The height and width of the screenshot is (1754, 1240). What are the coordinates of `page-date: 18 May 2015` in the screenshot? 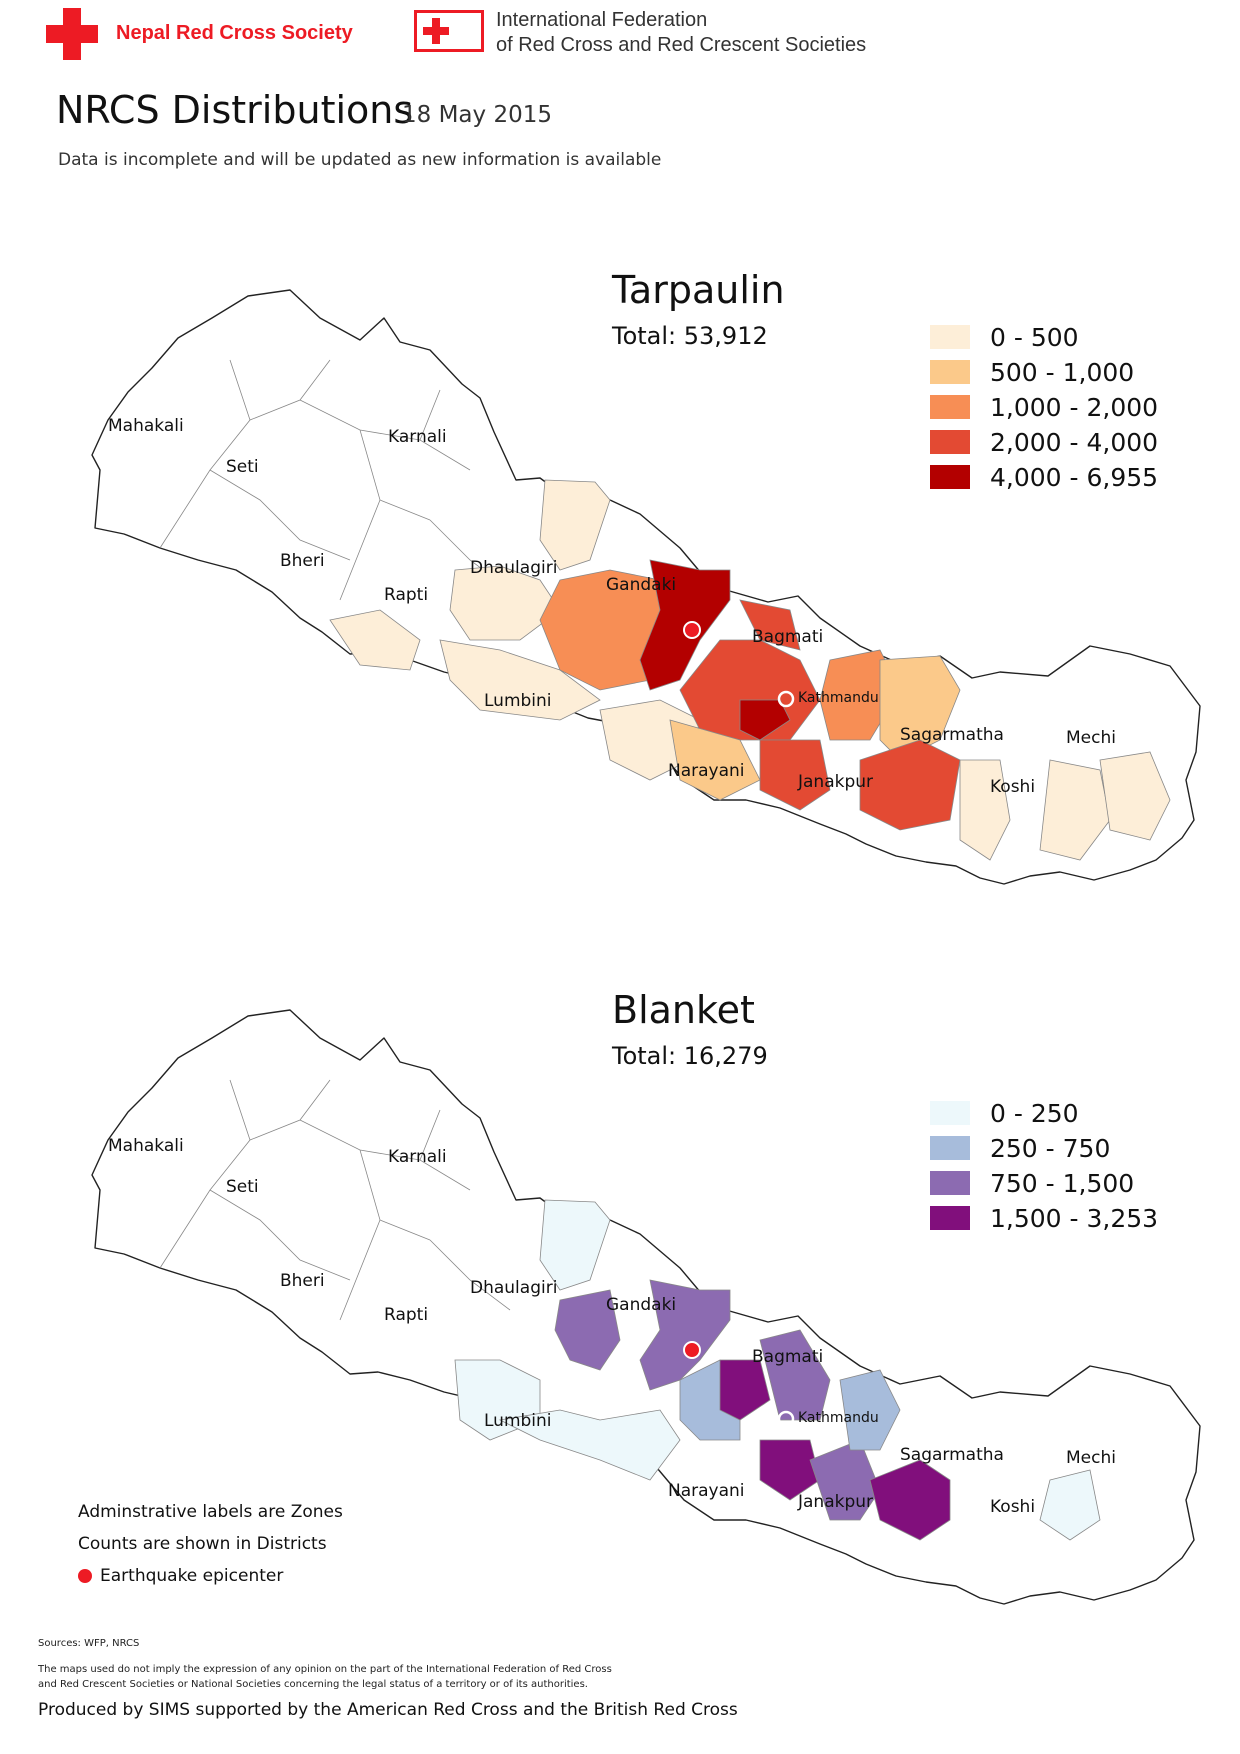 It's located at (477, 115).